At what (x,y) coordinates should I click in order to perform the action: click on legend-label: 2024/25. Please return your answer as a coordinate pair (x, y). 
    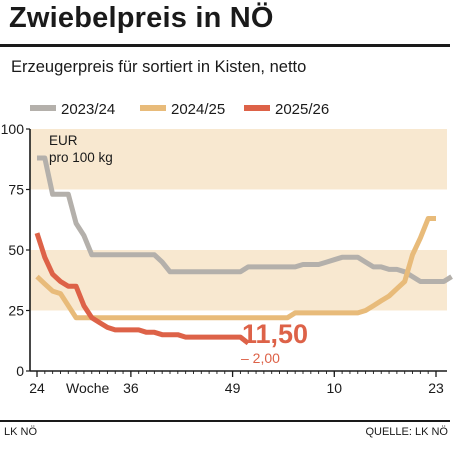
    Looking at the image, I should click on (198, 109).